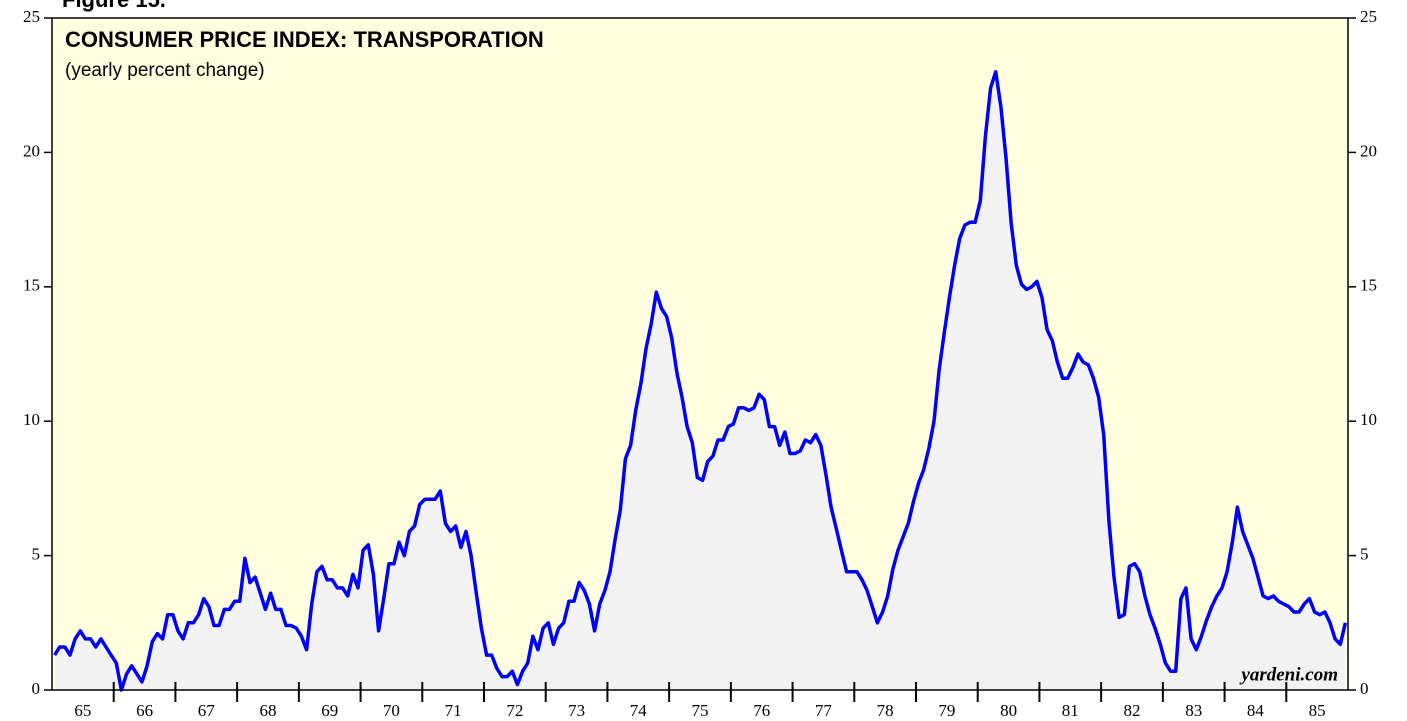  Describe the element at coordinates (36, 688) in the screenshot. I see `y-tick-label: 0` at that location.